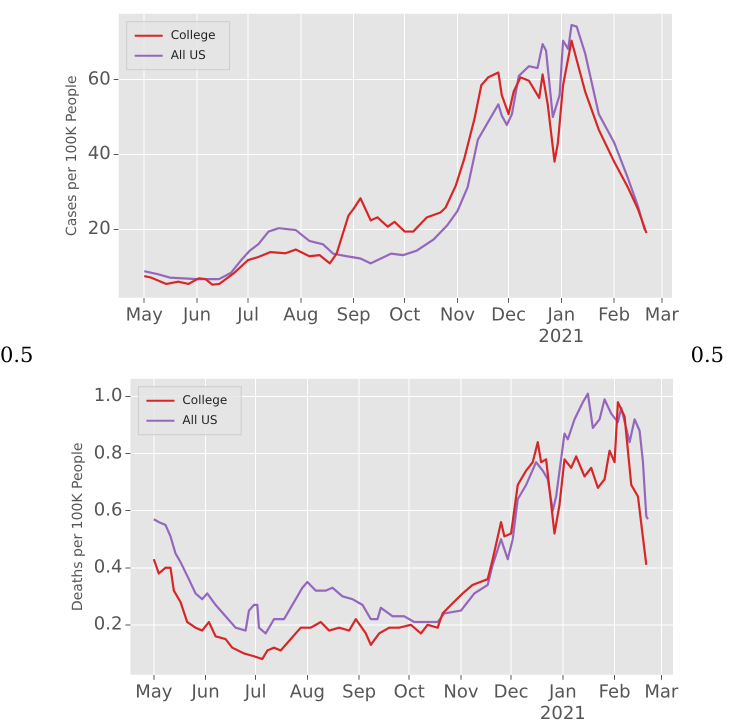  Describe the element at coordinates (99, 79) in the screenshot. I see `y-tick-label: 60` at that location.